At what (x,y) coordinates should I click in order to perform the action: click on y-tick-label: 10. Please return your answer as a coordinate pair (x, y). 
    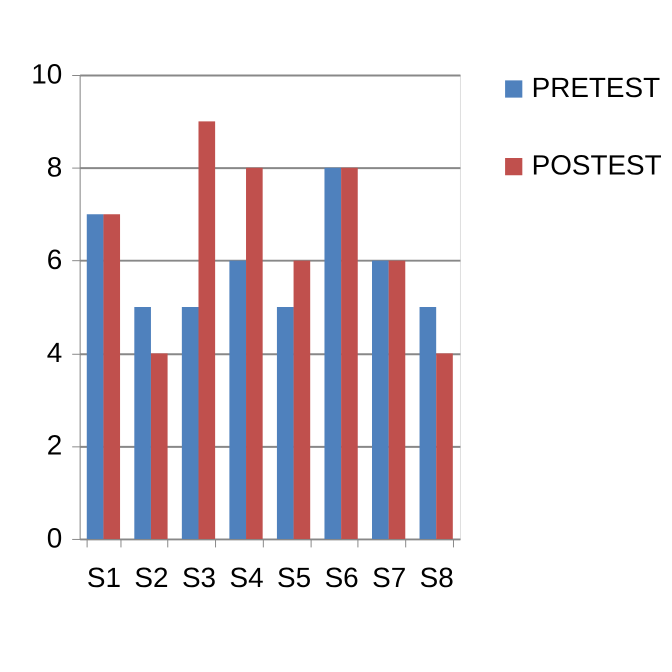
    Looking at the image, I should click on (46, 74).